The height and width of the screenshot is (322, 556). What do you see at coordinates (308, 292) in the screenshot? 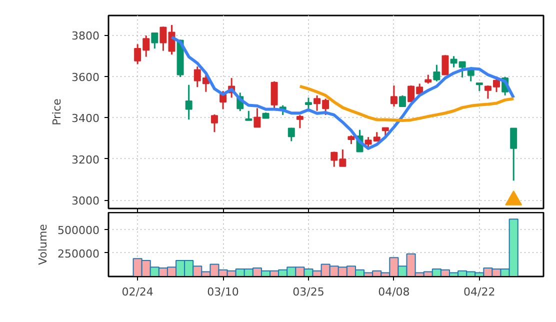
I see `x-tick-label: 03/25` at bounding box center [308, 292].